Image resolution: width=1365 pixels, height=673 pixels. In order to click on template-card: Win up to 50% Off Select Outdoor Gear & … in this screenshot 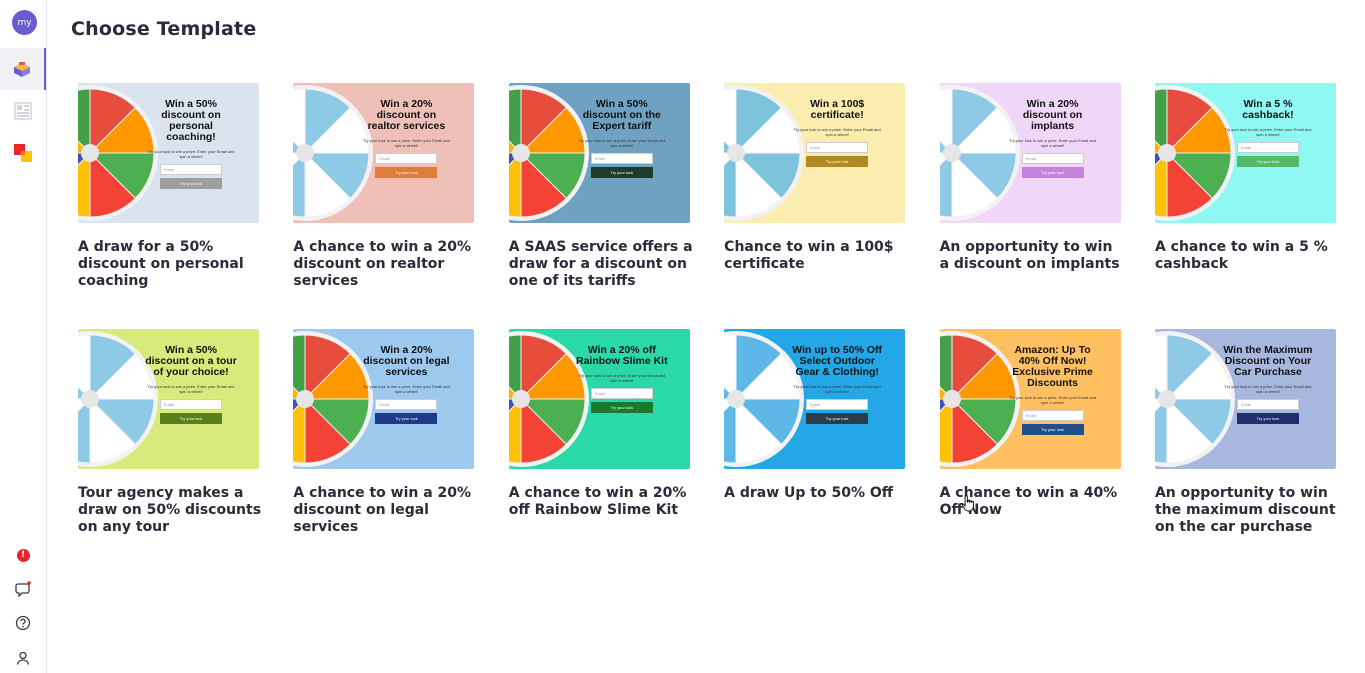, I will do `click(815, 452)`.